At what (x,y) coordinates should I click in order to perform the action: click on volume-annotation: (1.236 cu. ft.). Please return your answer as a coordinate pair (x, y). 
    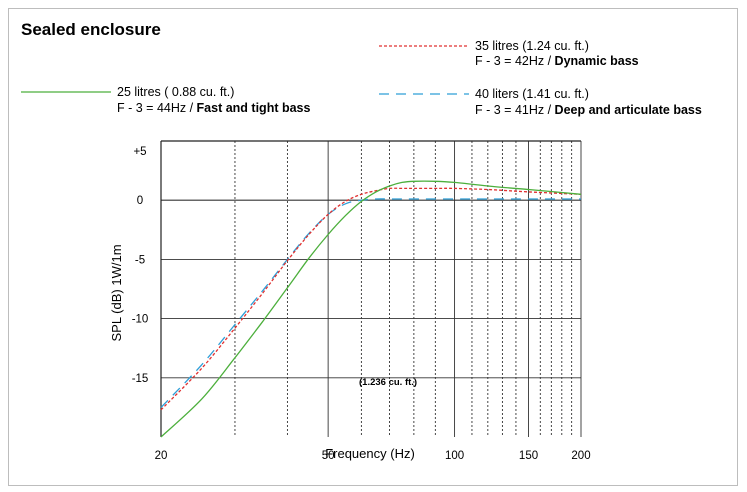
    Looking at the image, I should click on (388, 382).